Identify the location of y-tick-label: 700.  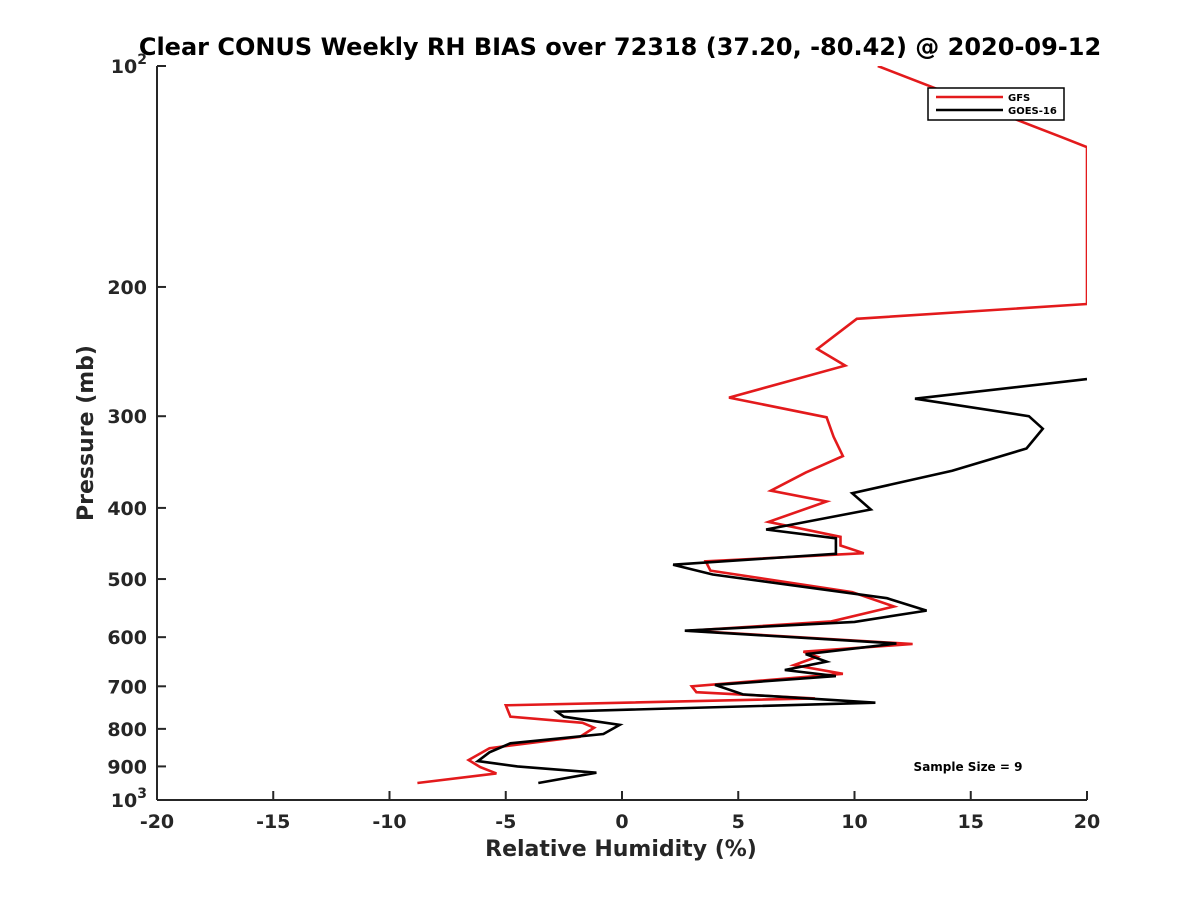
(127, 687).